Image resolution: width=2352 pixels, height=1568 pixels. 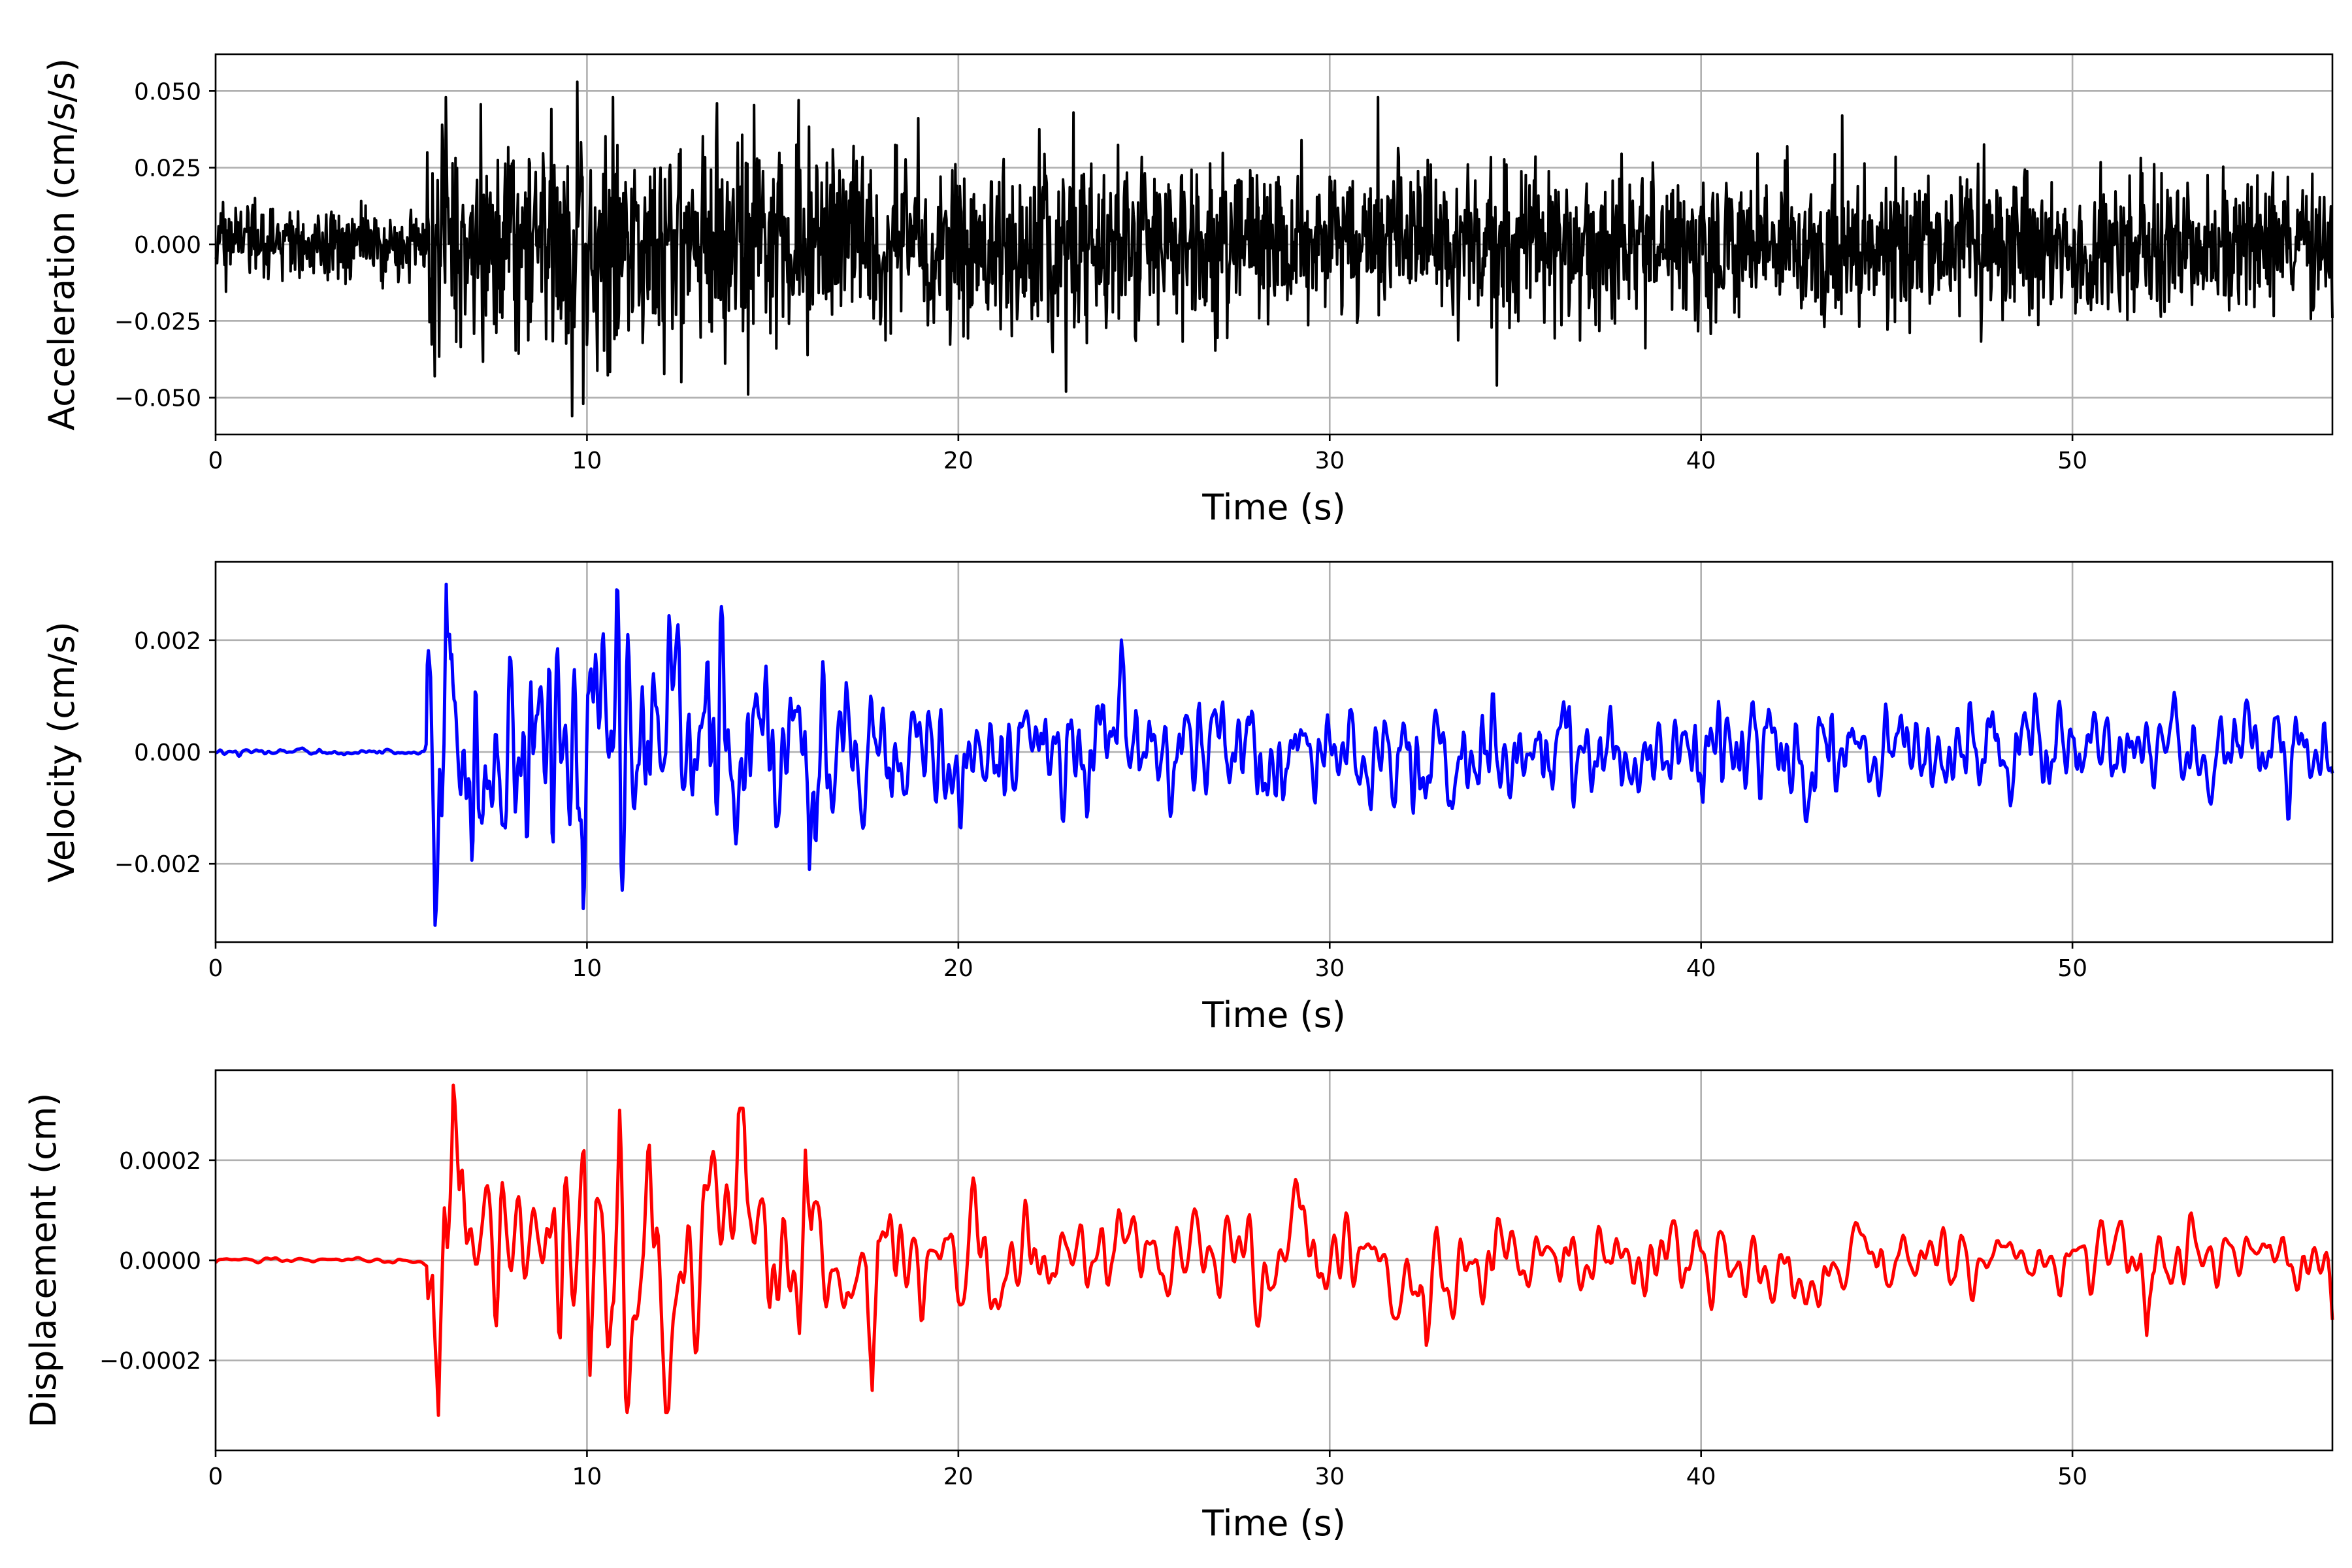 What do you see at coordinates (167, 641) in the screenshot?
I see `velocity-y-tick-label: 0.002` at bounding box center [167, 641].